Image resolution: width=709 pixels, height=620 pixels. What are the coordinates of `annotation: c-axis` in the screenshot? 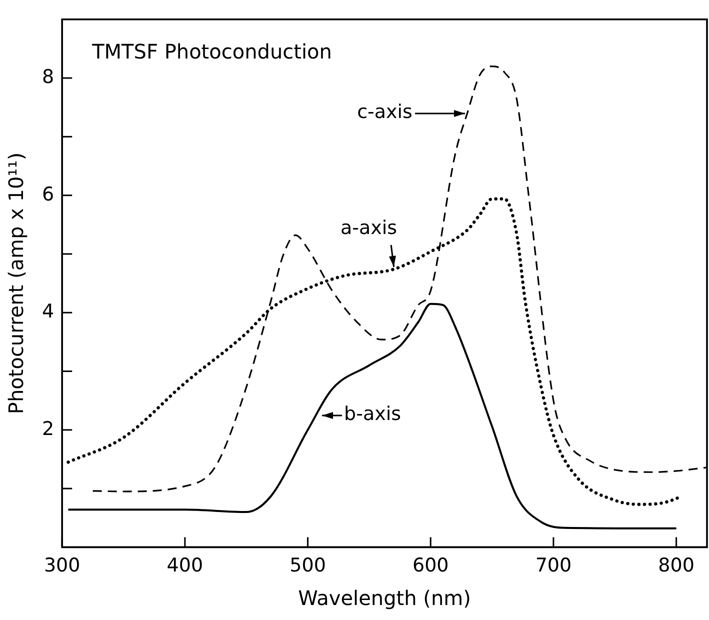 It's located at (384, 112).